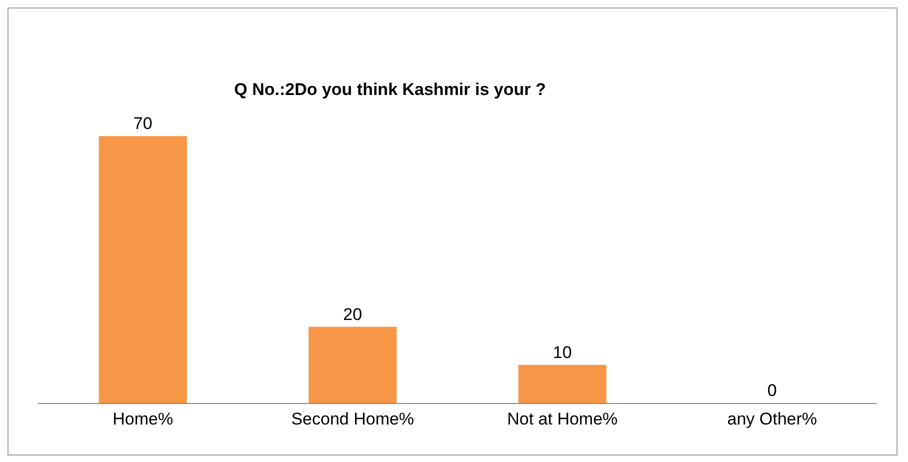 This screenshot has height=462, width=908. Describe the element at coordinates (352, 314) in the screenshot. I see `data-label: 20` at that location.